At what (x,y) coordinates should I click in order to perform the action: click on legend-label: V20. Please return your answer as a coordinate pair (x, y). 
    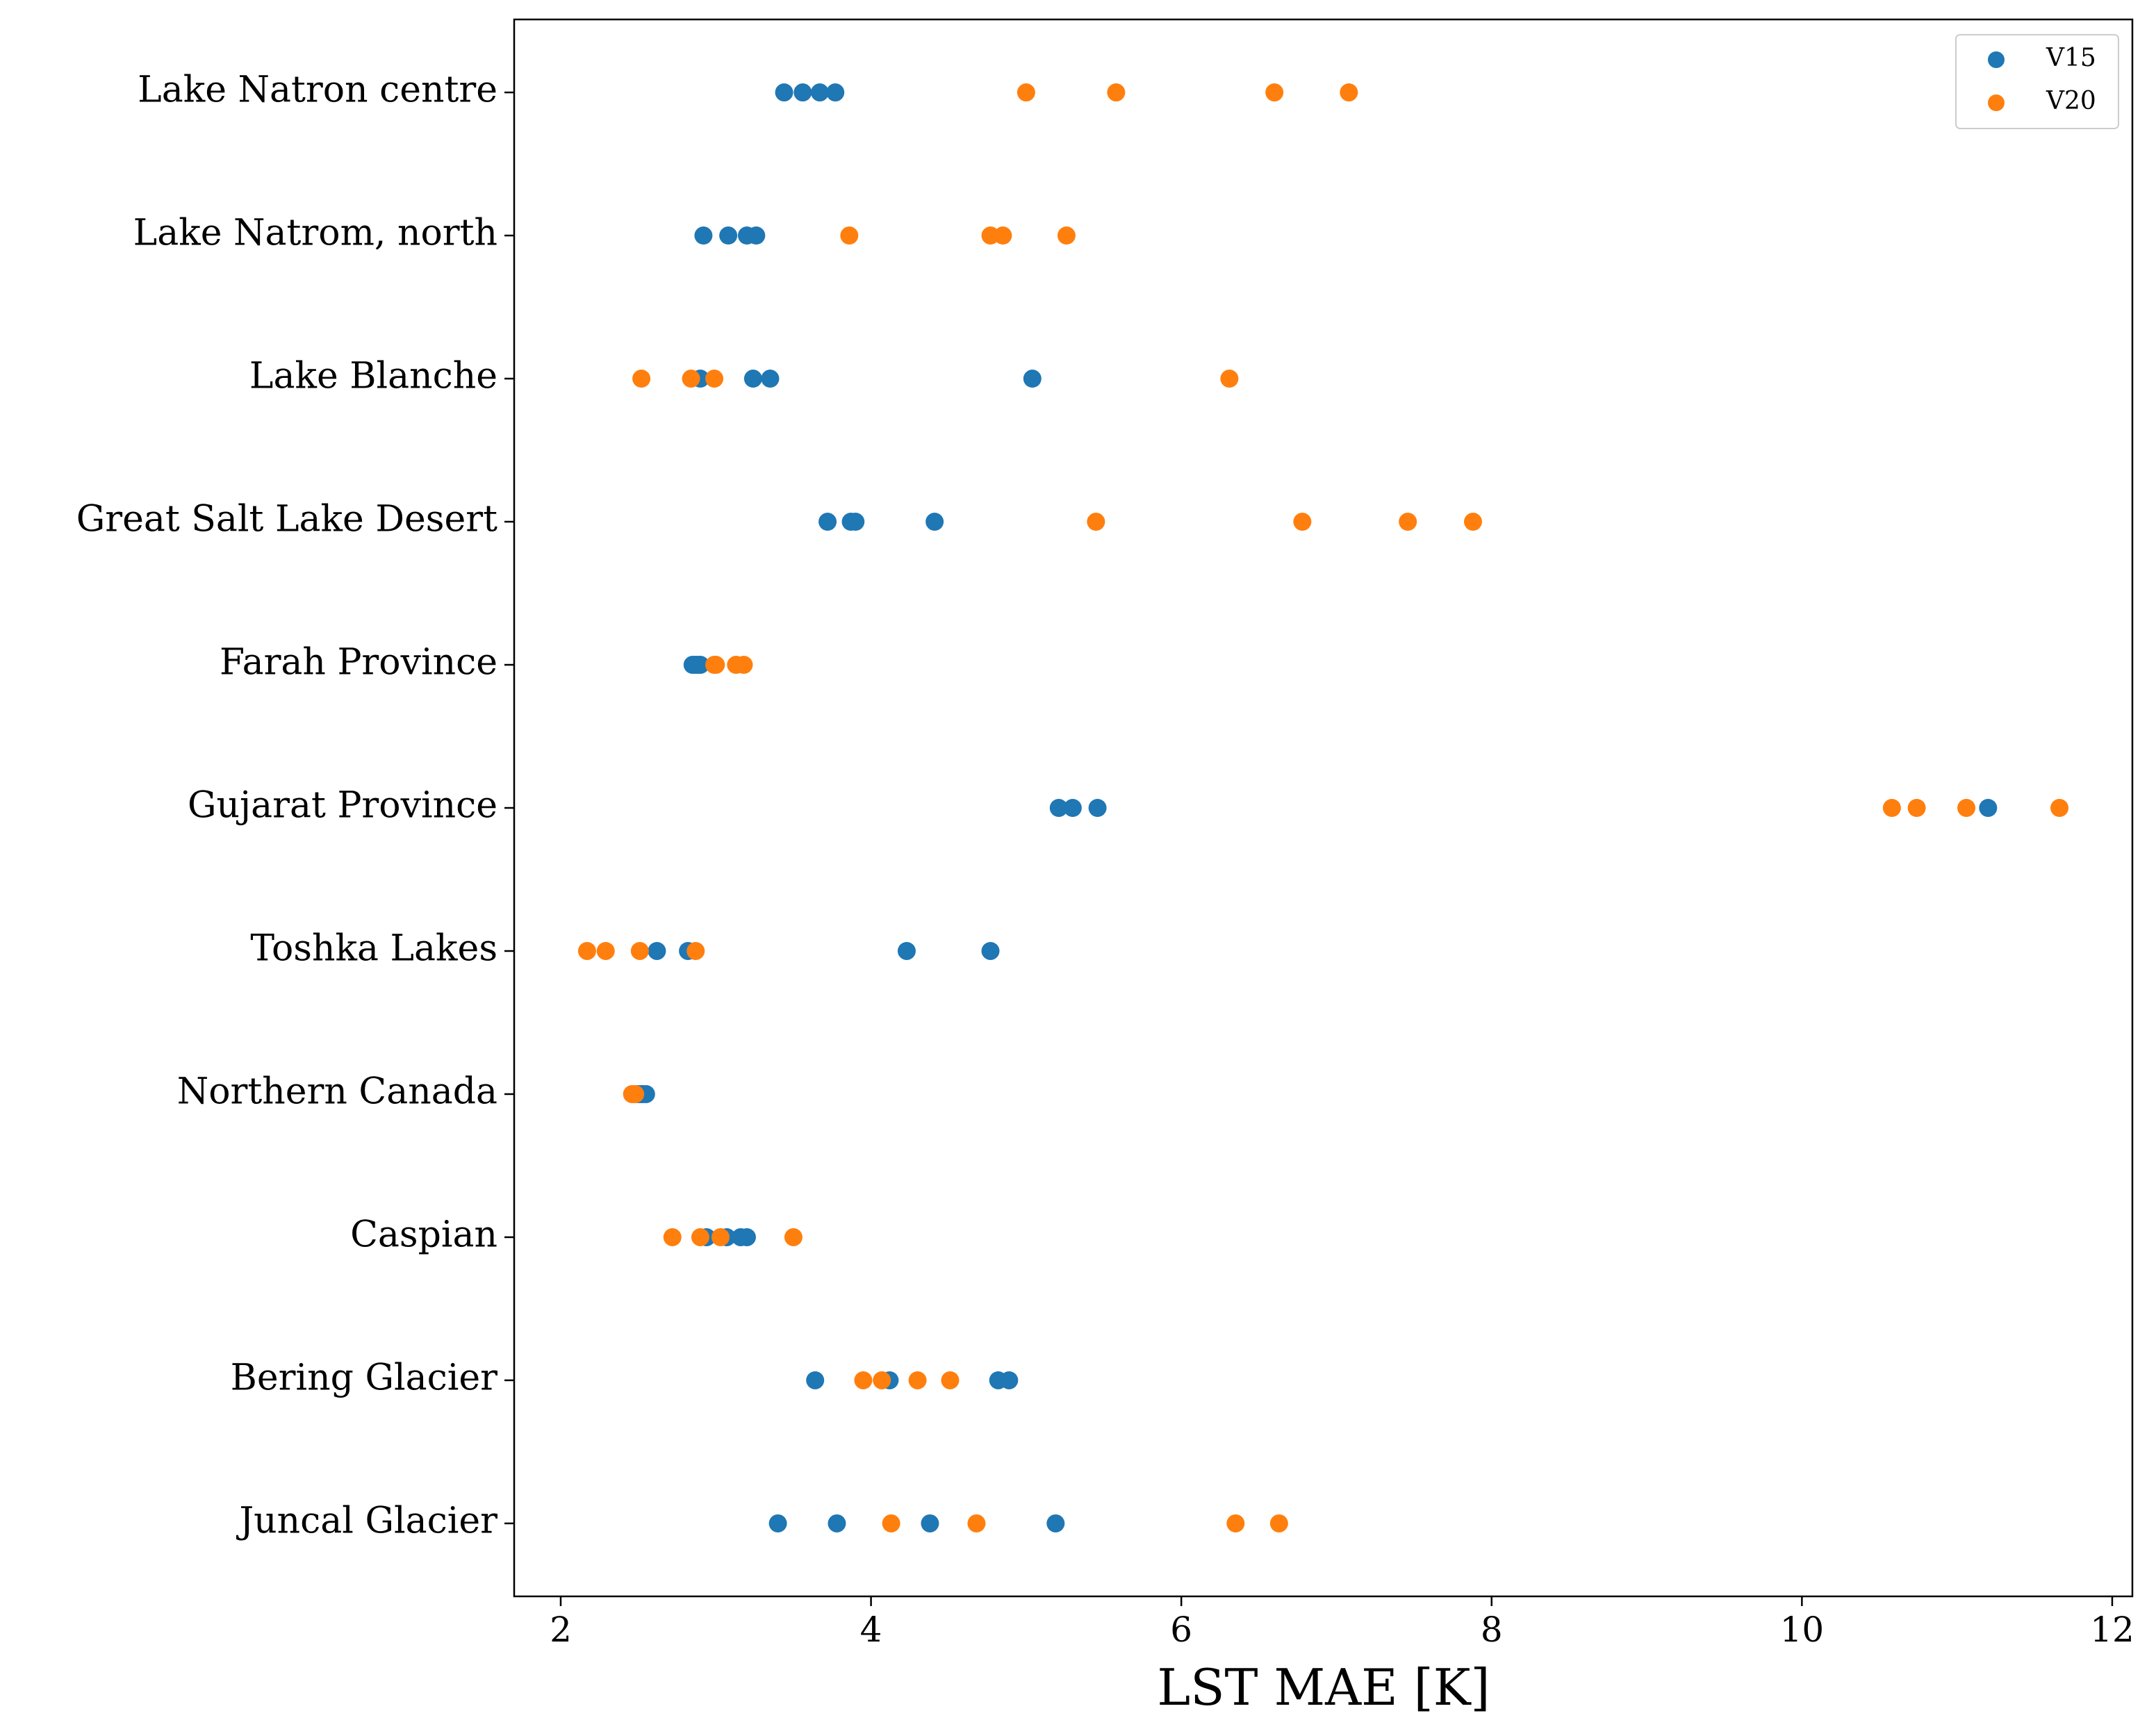
    Looking at the image, I should click on (2071, 101).